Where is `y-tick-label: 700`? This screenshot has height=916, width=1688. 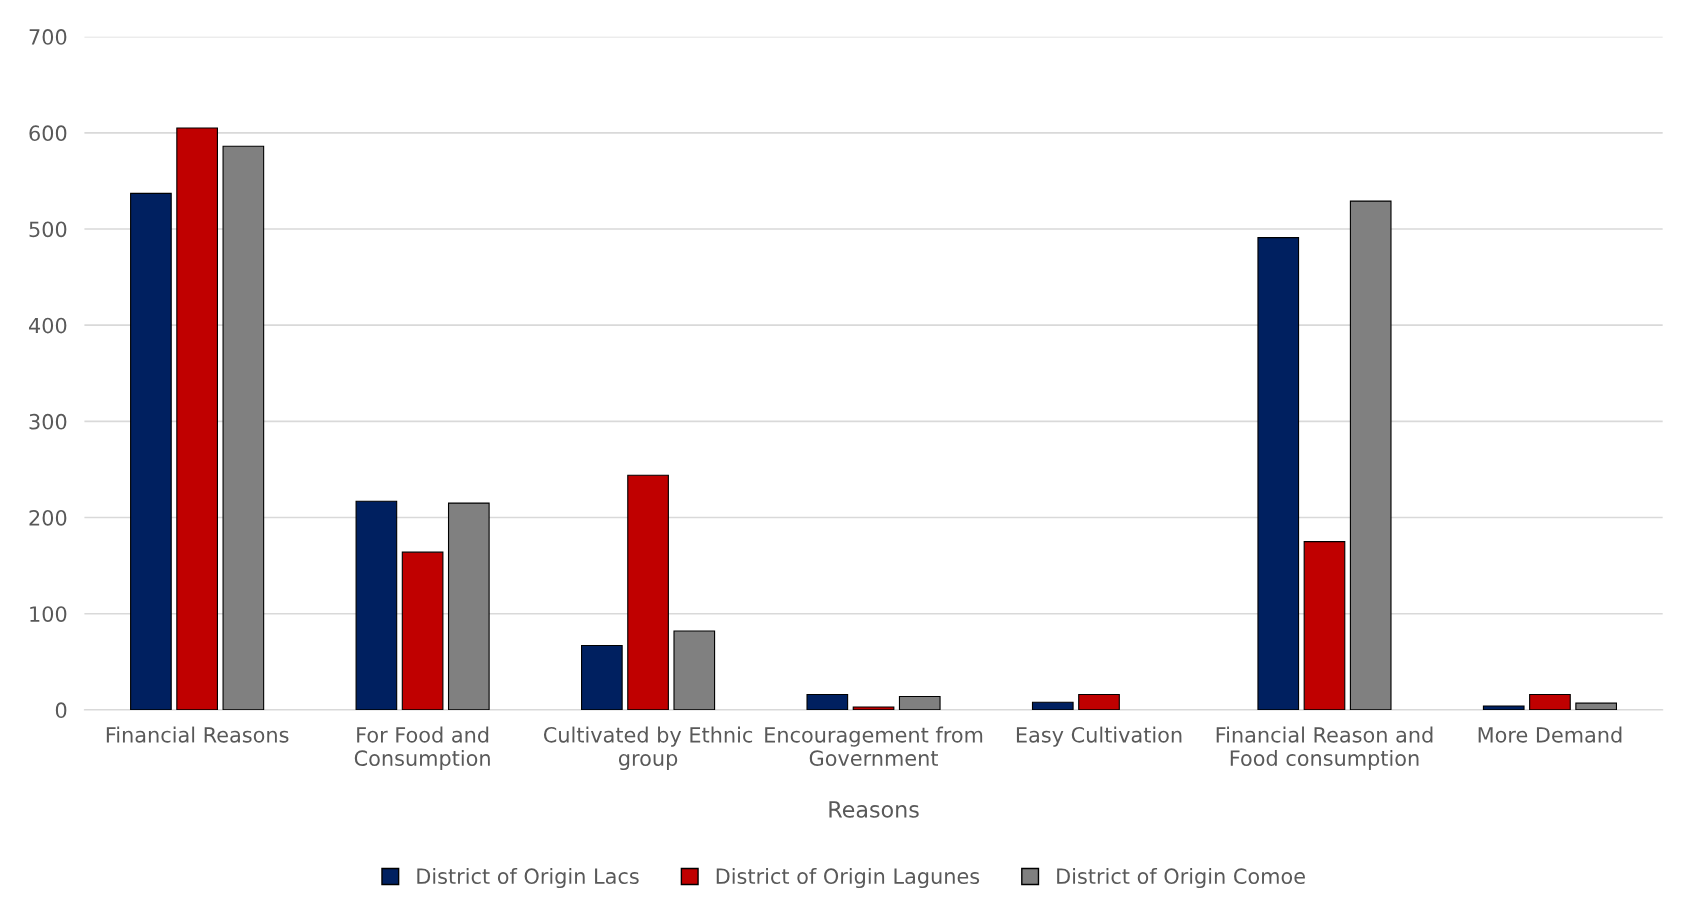
y-tick-label: 700 is located at coordinates (48, 37).